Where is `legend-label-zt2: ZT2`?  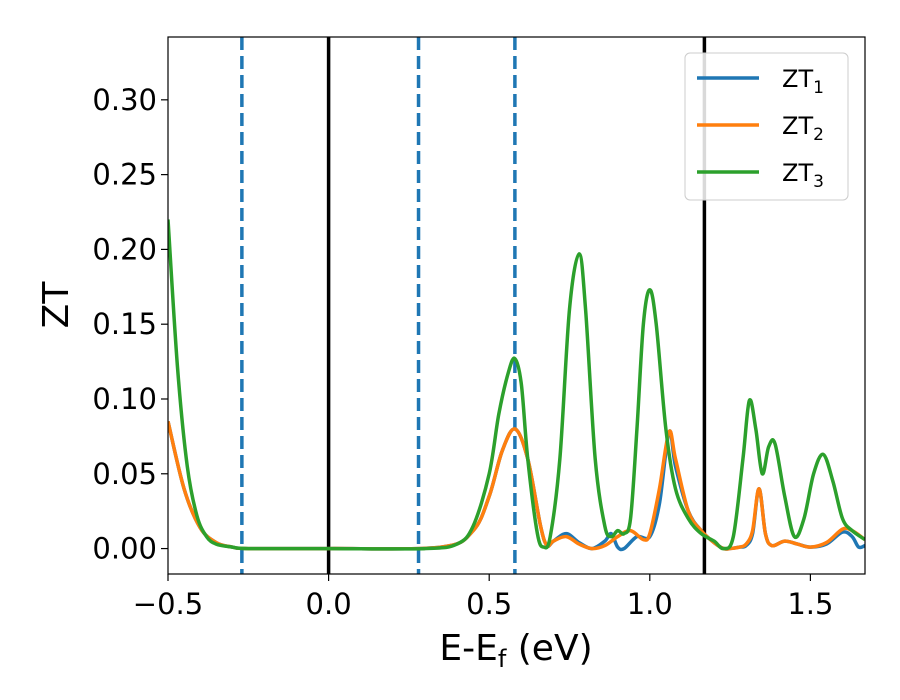
legend-label-zt2: ZT2 is located at coordinates (803, 128).